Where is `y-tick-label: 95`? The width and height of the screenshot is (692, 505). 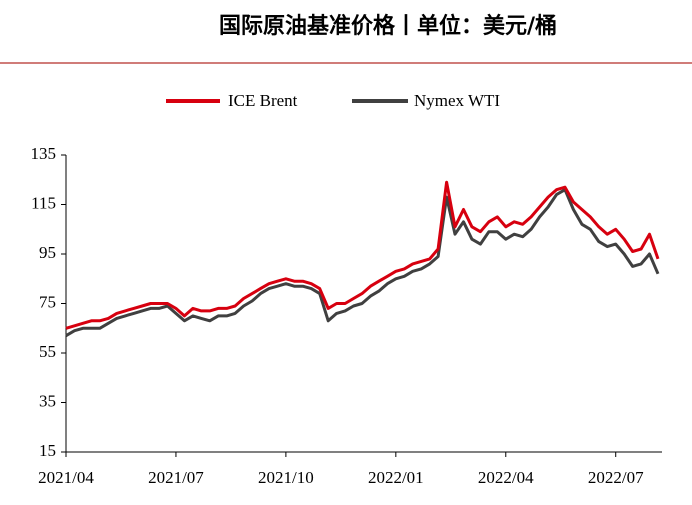 y-tick-label: 95 is located at coordinates (47, 252).